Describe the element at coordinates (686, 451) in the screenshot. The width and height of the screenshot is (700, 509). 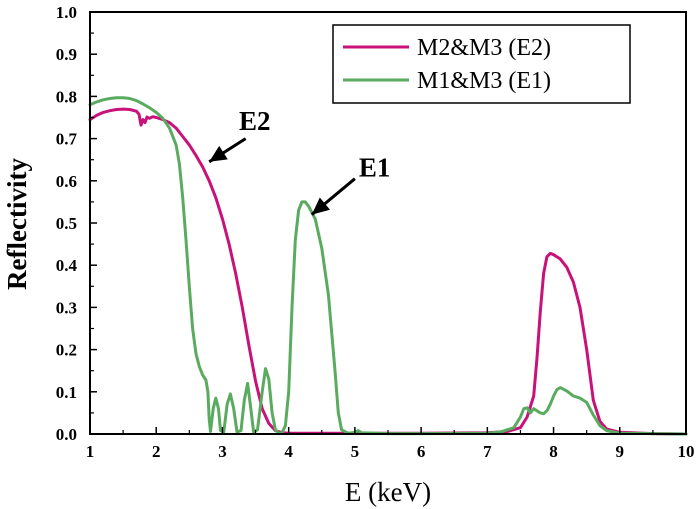
I see `x-tick-label: 10` at that location.